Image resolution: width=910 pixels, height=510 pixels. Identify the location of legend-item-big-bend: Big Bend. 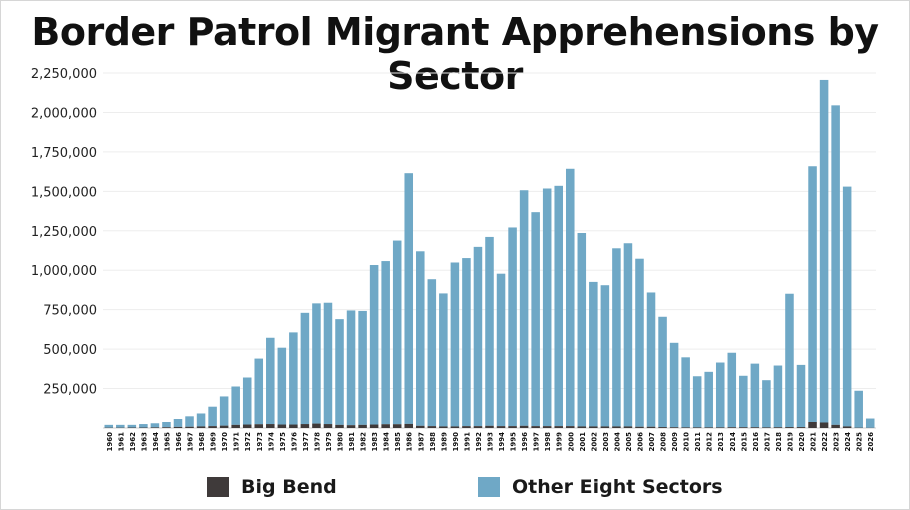
(272, 487).